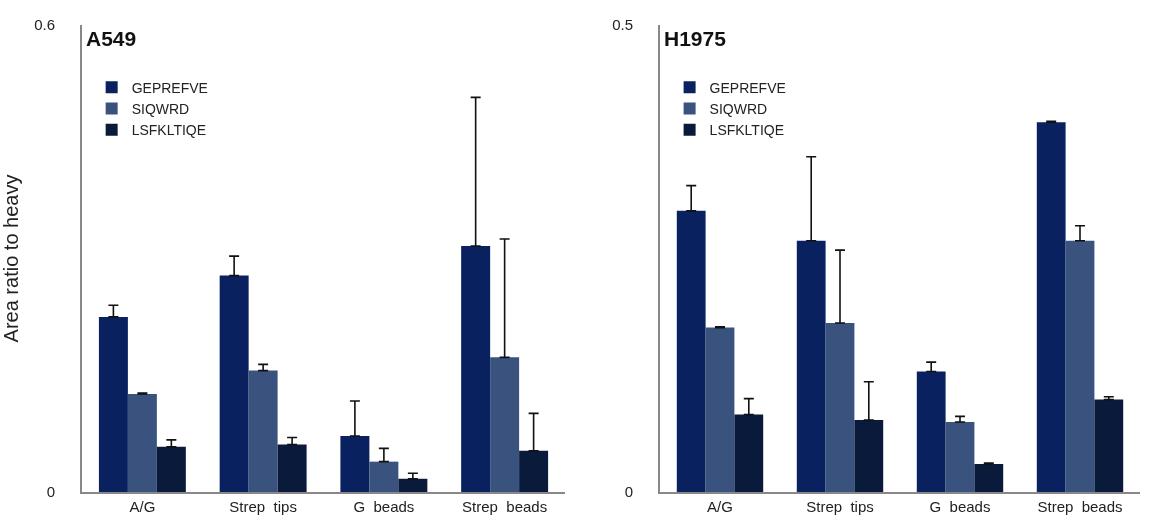 The image size is (1150, 526). I want to click on chart-title: H1975, so click(695, 38).